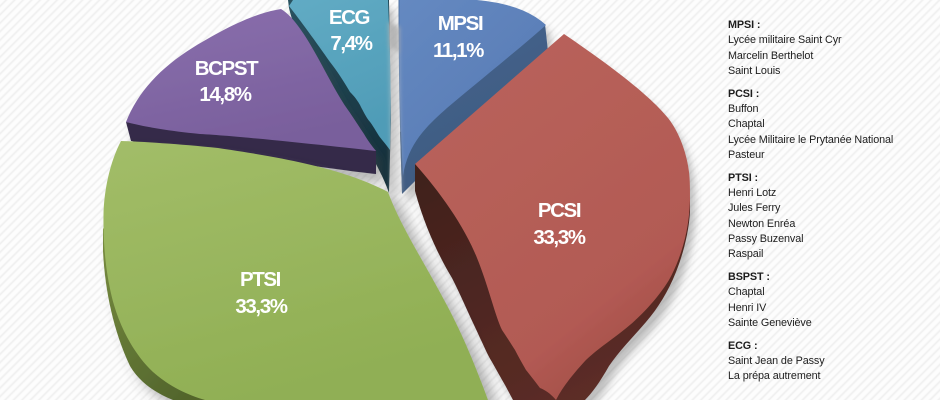  What do you see at coordinates (458, 50) in the screenshot?
I see `svg-text: 11,1%` at bounding box center [458, 50].